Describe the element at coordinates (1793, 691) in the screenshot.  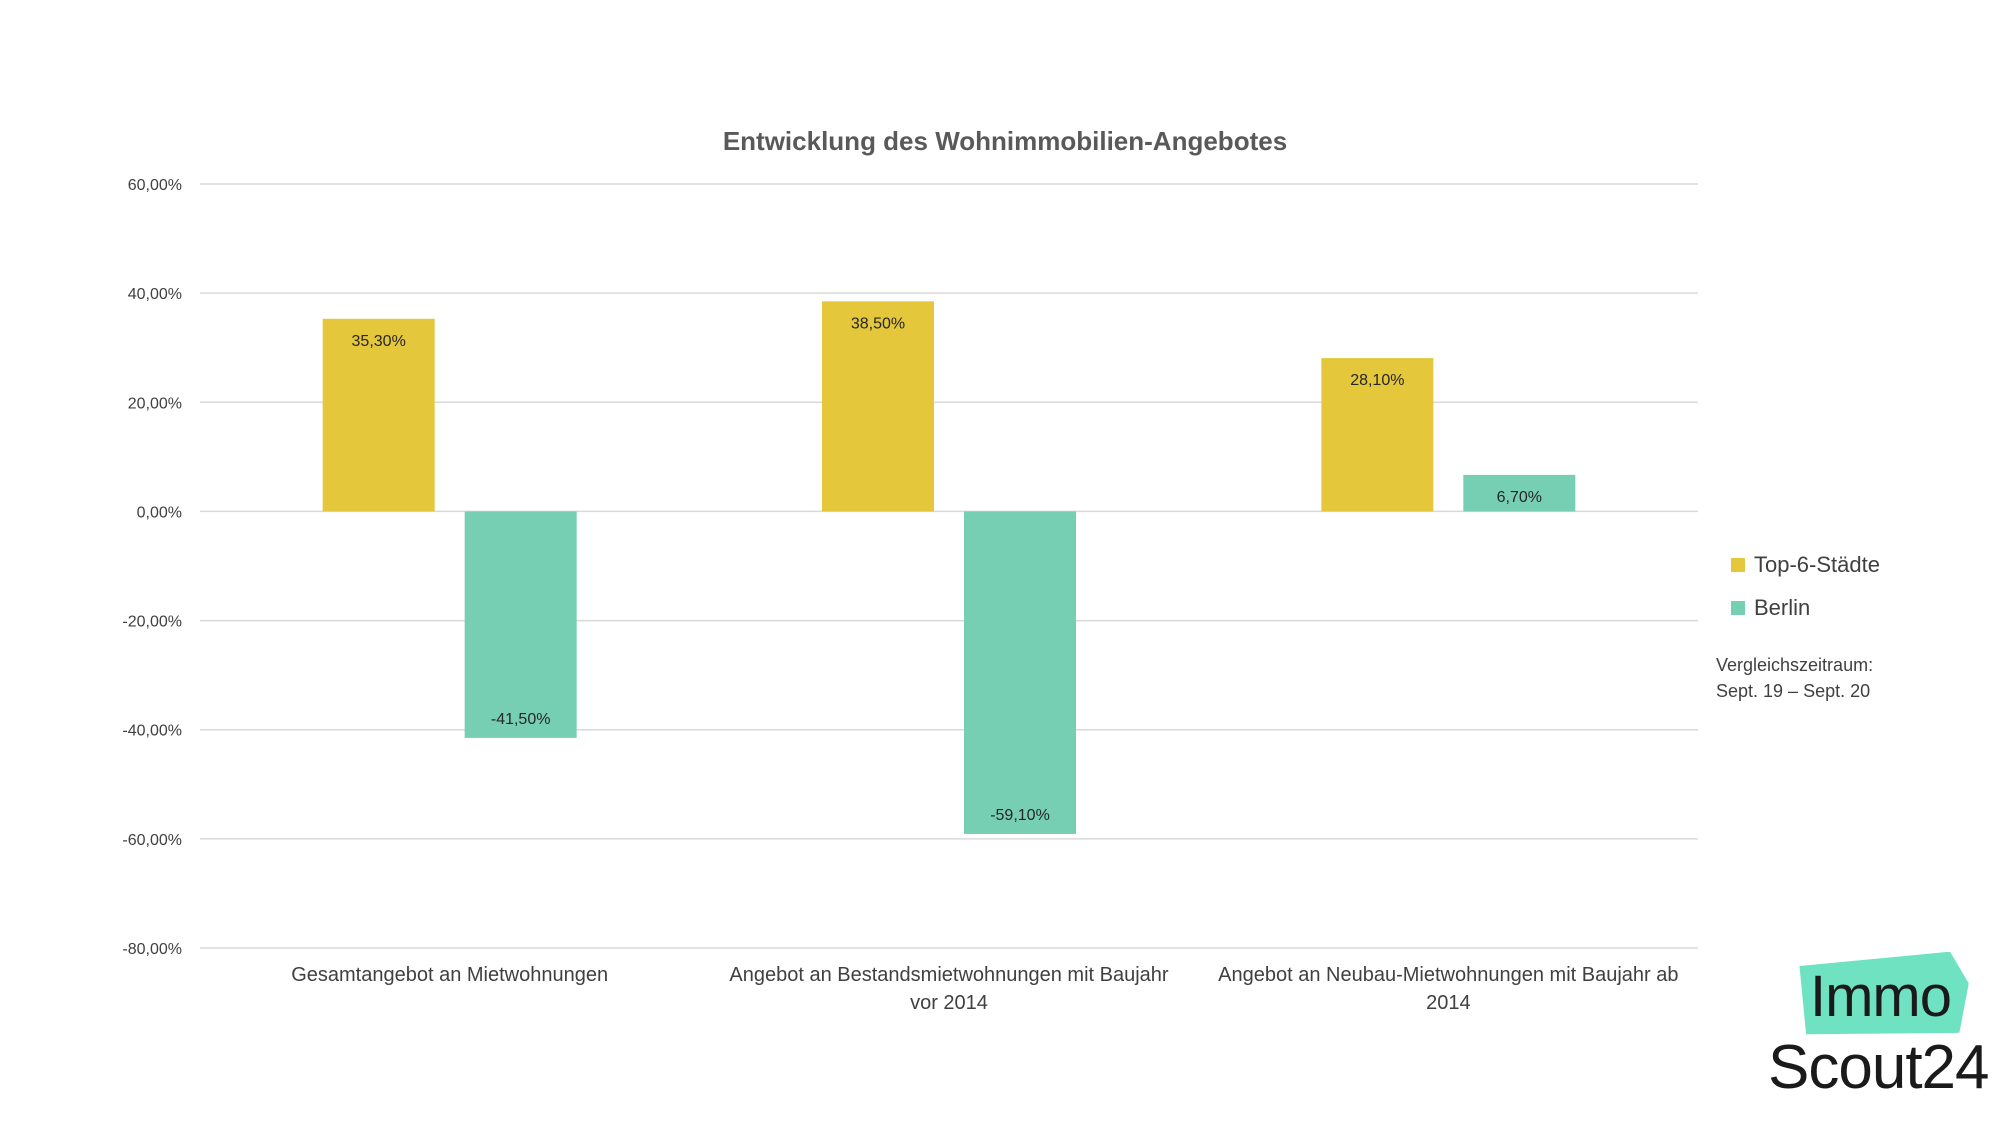
I see `note-line-2: Sept. 19 – Sept. 20` at that location.